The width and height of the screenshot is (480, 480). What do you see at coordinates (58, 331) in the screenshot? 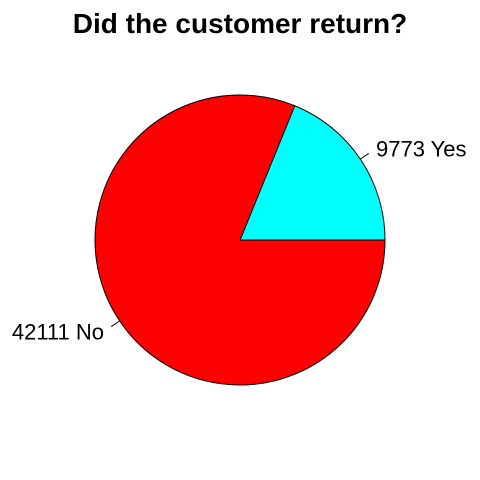
I see `slice-label-no: 42111 No` at bounding box center [58, 331].